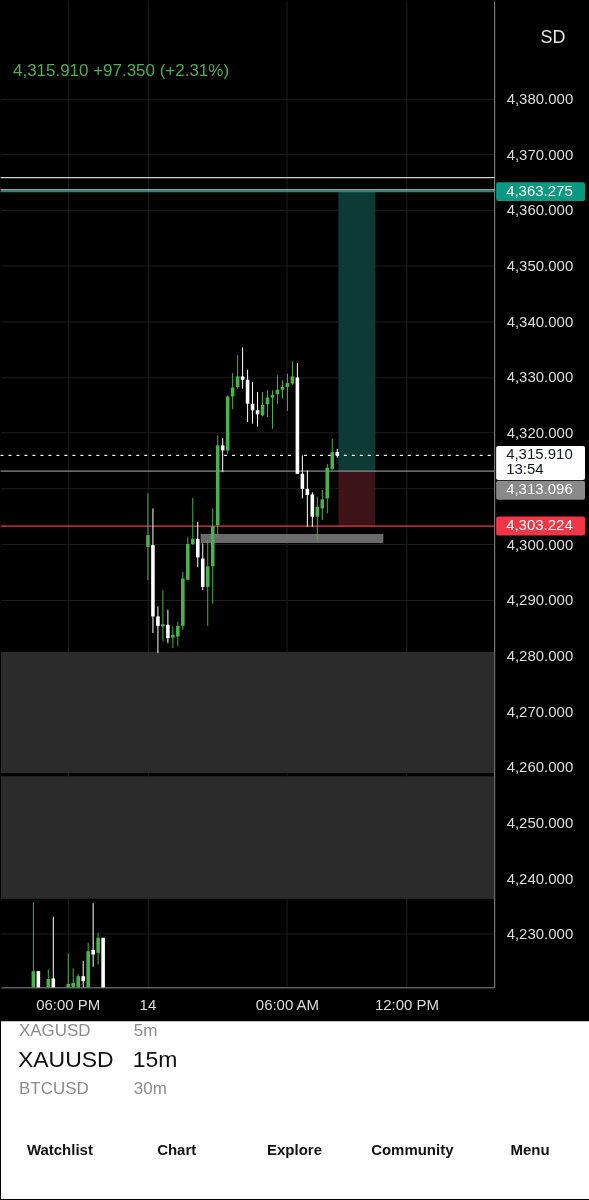 Image resolution: width=589 pixels, height=1200 pixels. I want to click on text: XAGUSD, so click(54, 1031).